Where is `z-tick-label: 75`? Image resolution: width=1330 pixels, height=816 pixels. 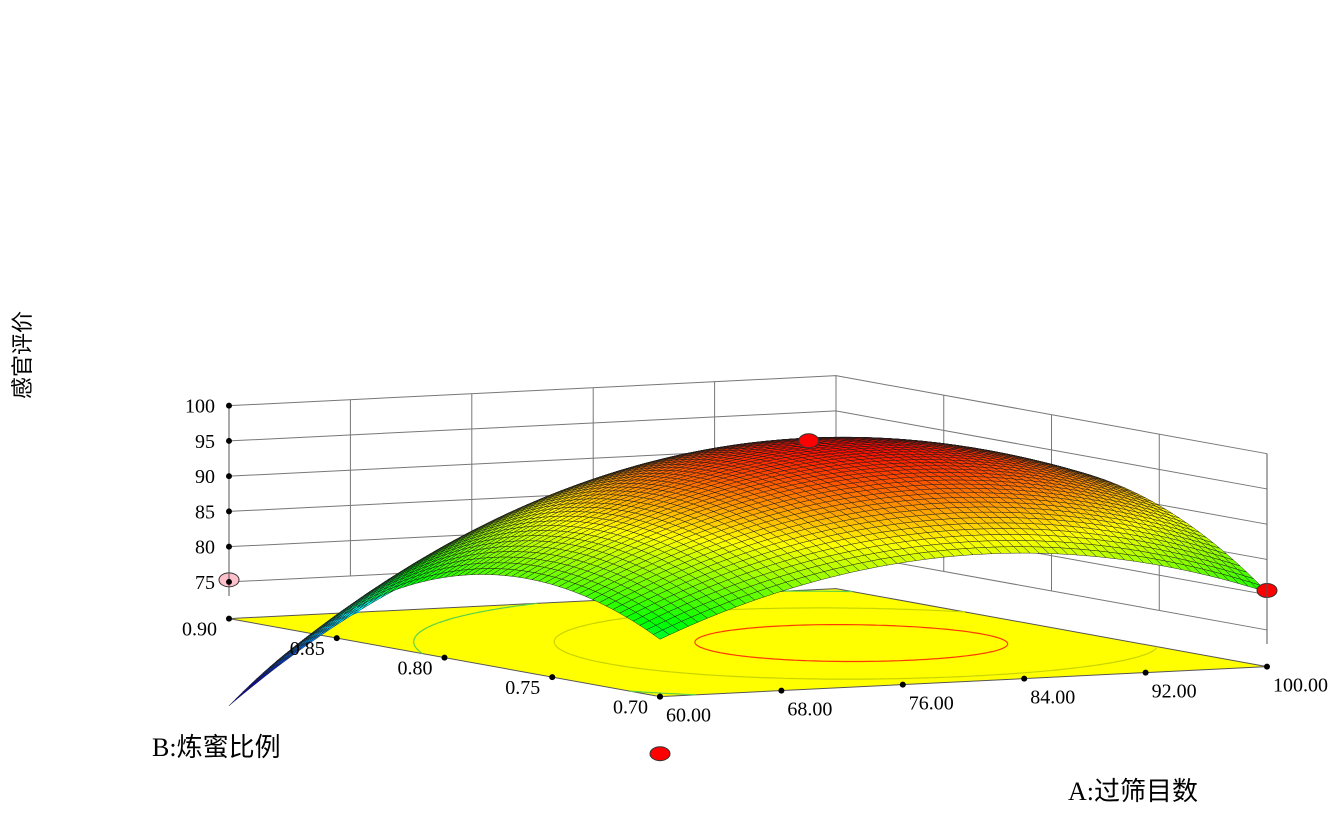
z-tick-label: 75 is located at coordinates (205, 583).